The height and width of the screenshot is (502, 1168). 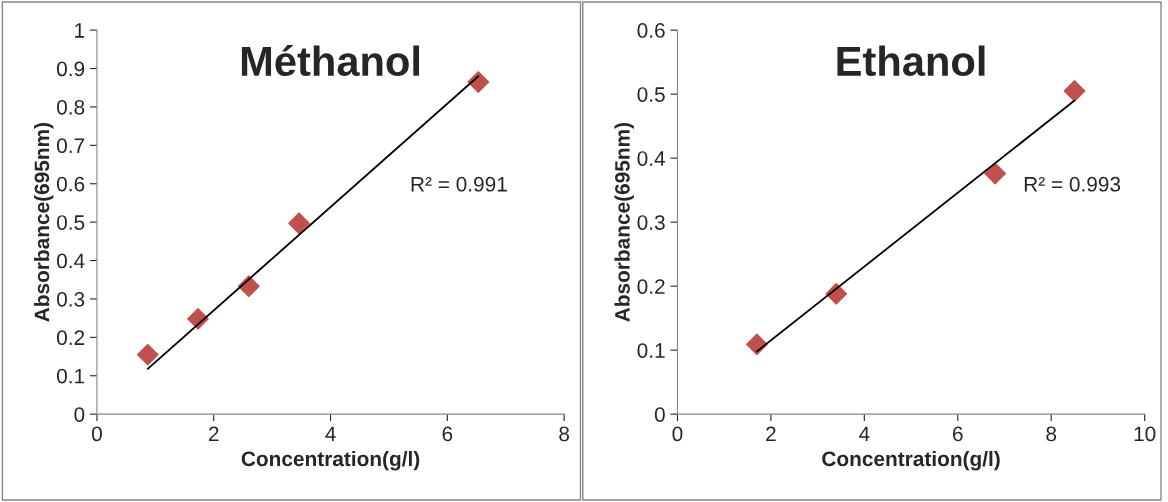 I want to click on chart-title: Méthanol, so click(x=330, y=61).